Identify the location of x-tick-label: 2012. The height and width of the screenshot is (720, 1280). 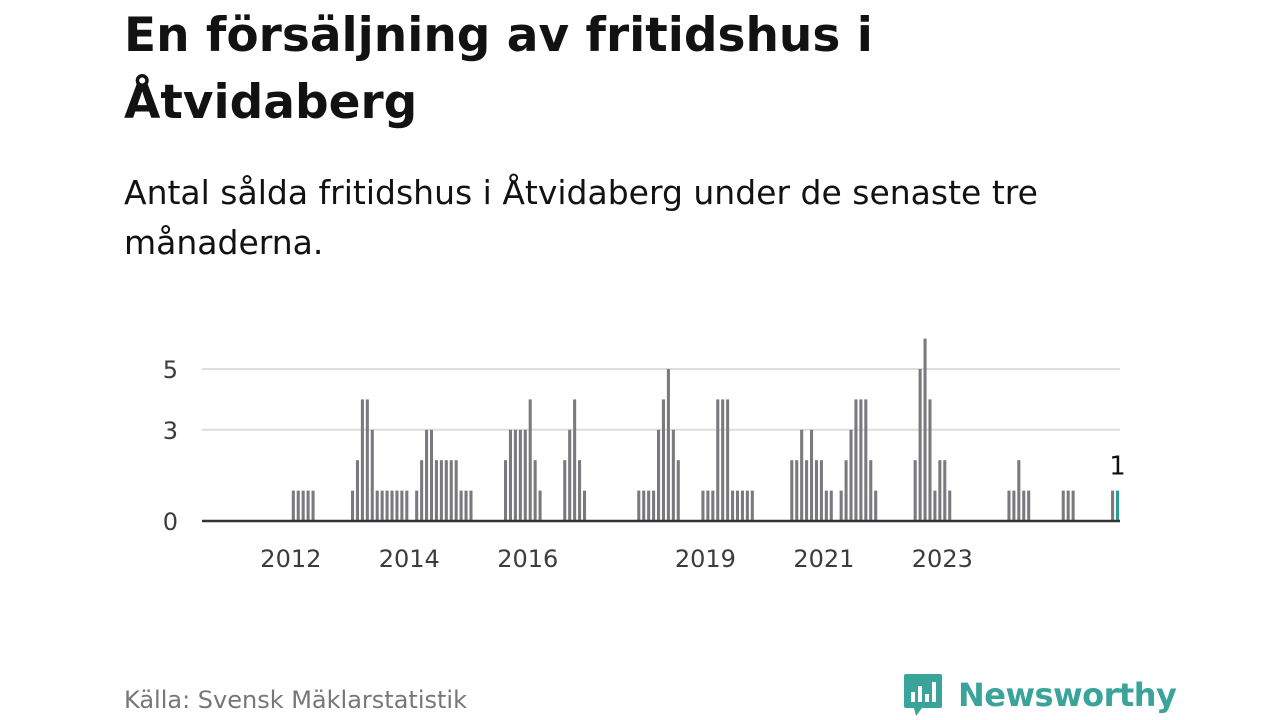
(290, 559).